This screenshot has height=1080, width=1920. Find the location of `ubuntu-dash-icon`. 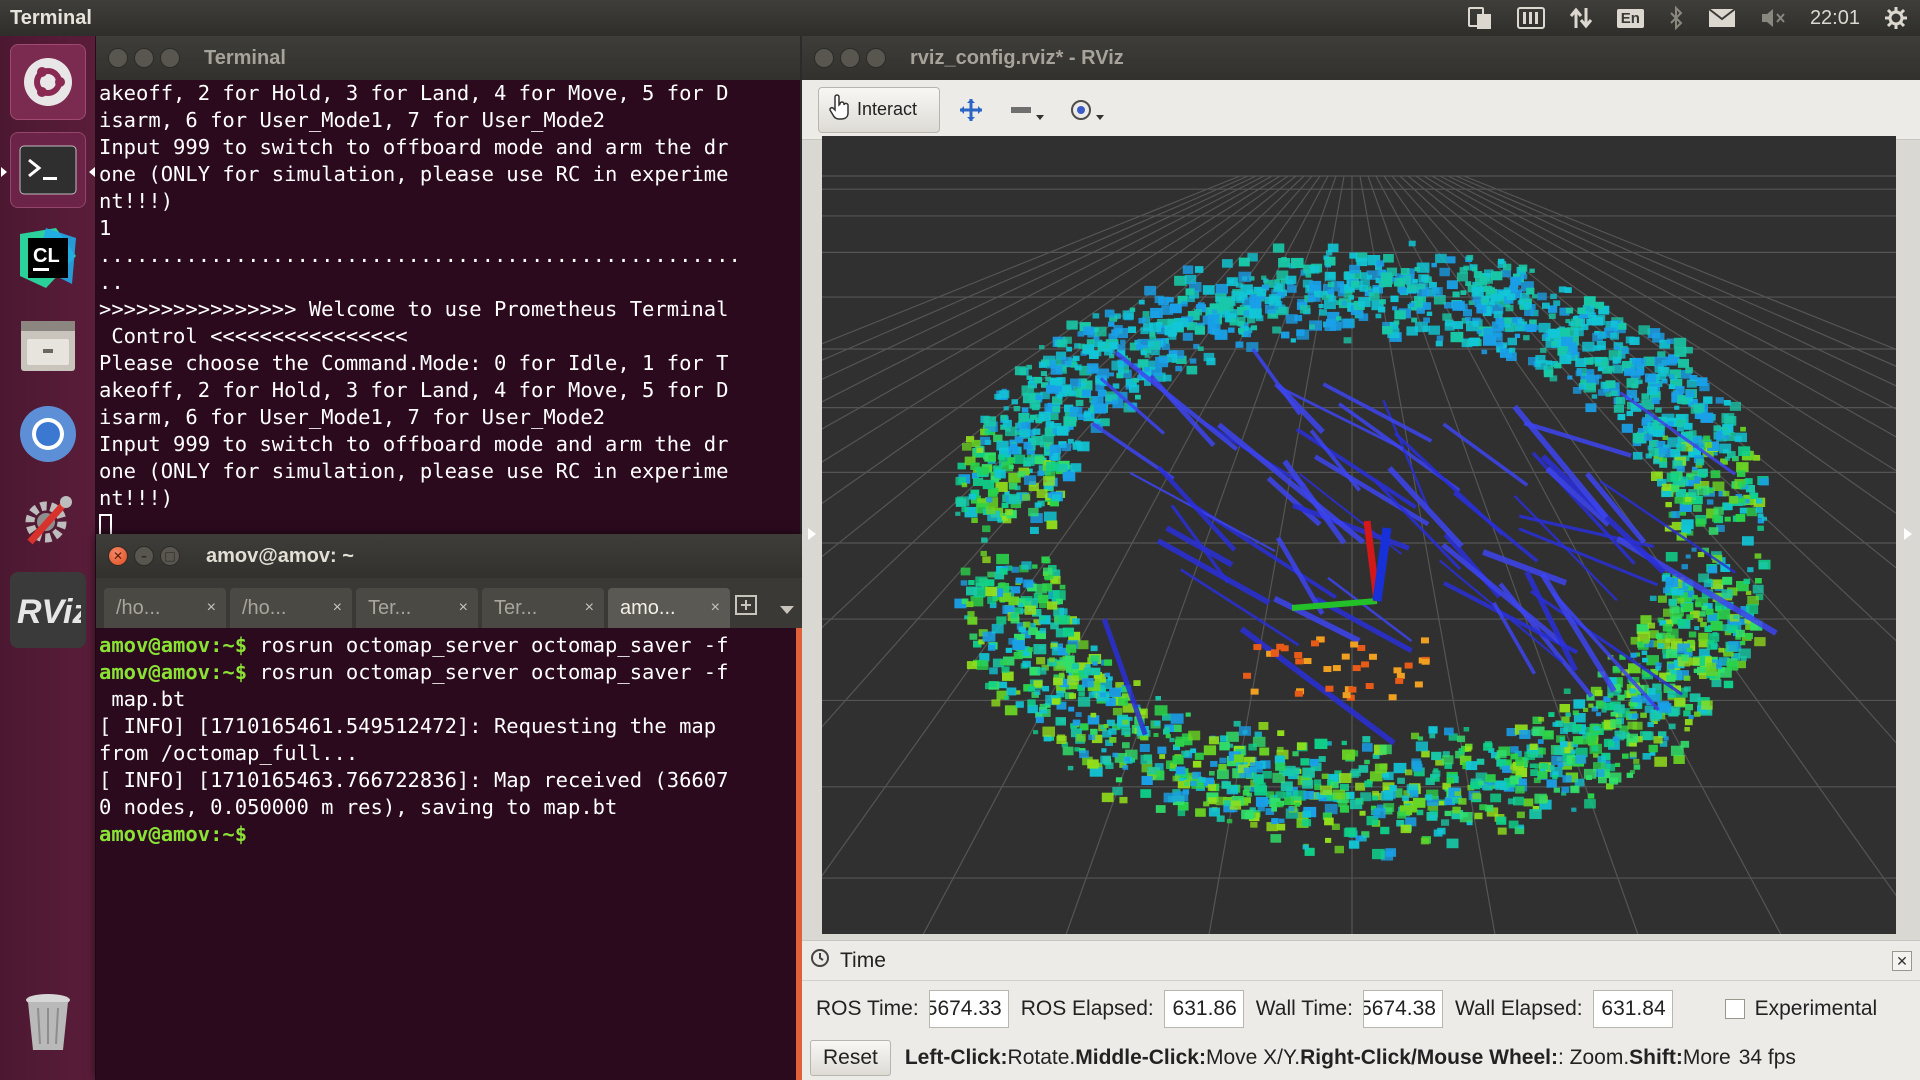

ubuntu-dash-icon is located at coordinates (48, 82).